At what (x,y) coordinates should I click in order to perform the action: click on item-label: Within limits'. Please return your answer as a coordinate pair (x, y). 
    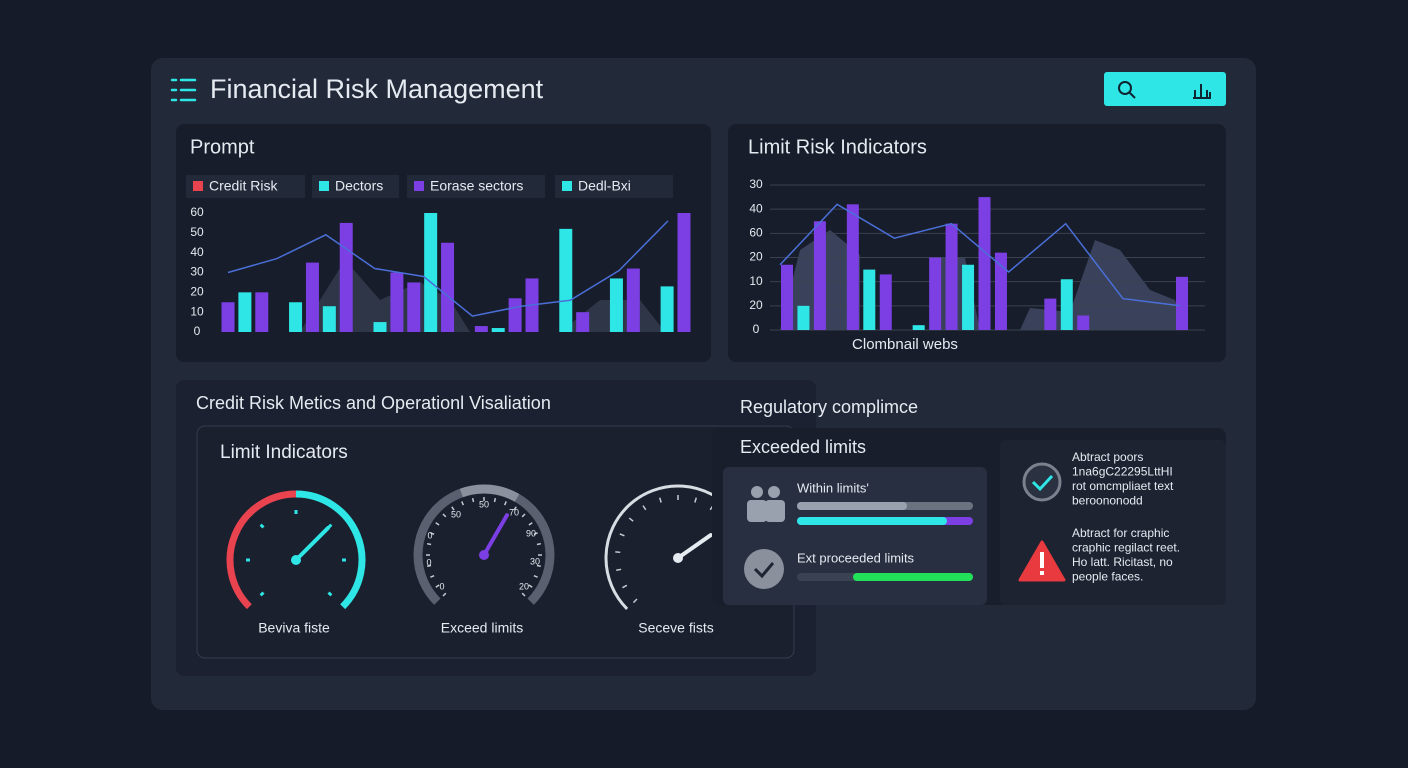
    Looking at the image, I should click on (833, 487).